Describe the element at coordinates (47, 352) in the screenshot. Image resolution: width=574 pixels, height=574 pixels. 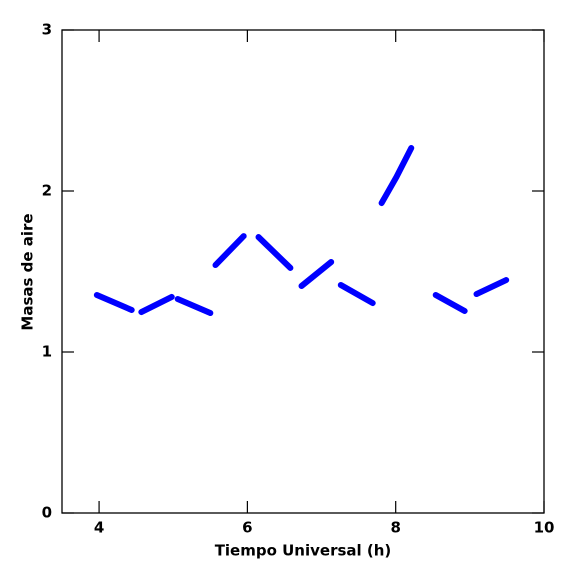
I see `y-tick-label: 1` at that location.